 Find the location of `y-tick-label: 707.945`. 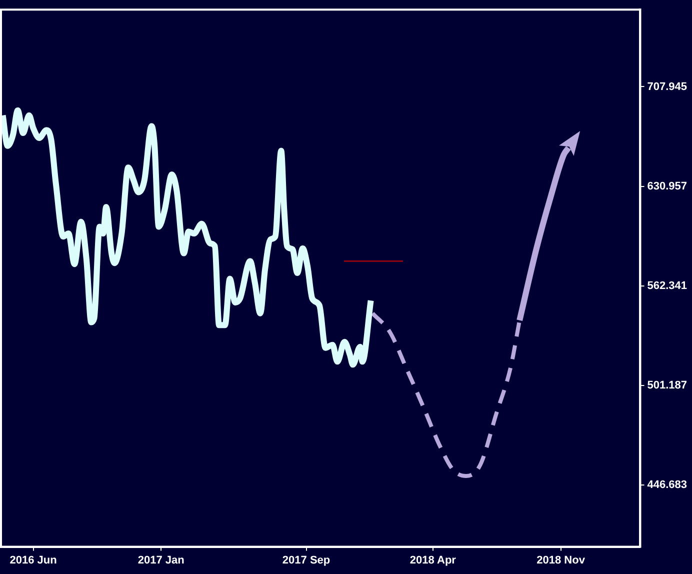

y-tick-label: 707.945 is located at coordinates (667, 86).